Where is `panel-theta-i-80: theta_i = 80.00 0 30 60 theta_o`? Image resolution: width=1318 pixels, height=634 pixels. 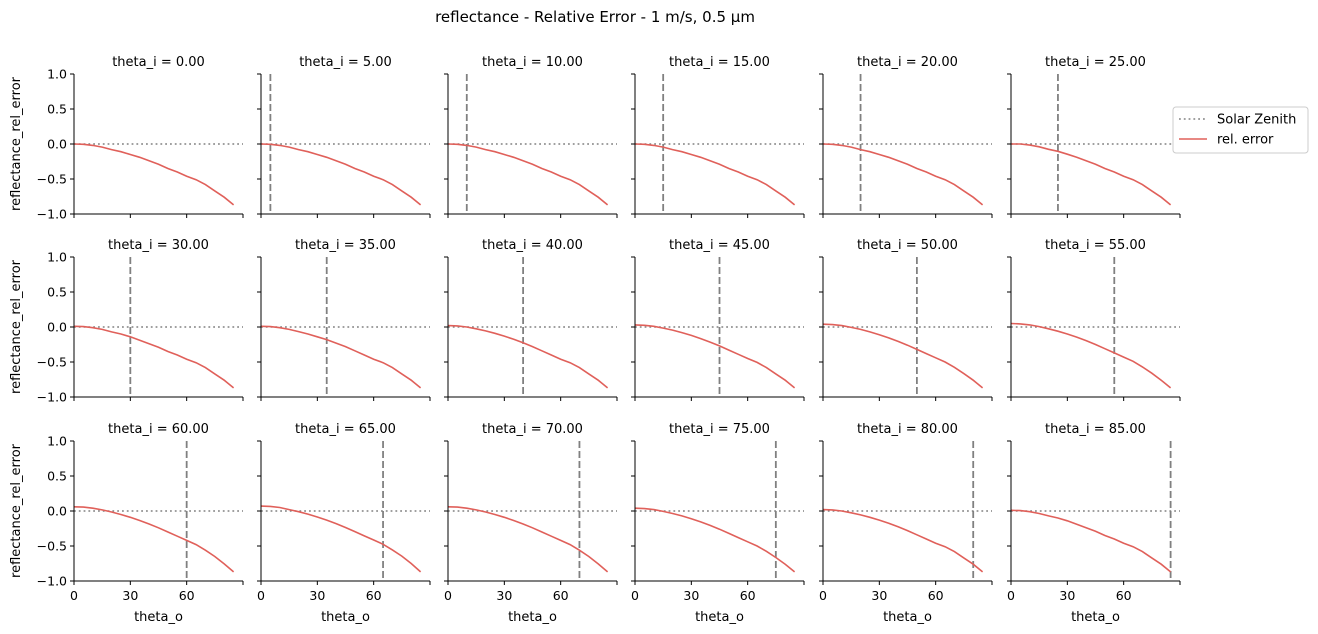
panel-theta-i-80: theta_i = 80.00 0 30 60 theta_o is located at coordinates (906, 523).